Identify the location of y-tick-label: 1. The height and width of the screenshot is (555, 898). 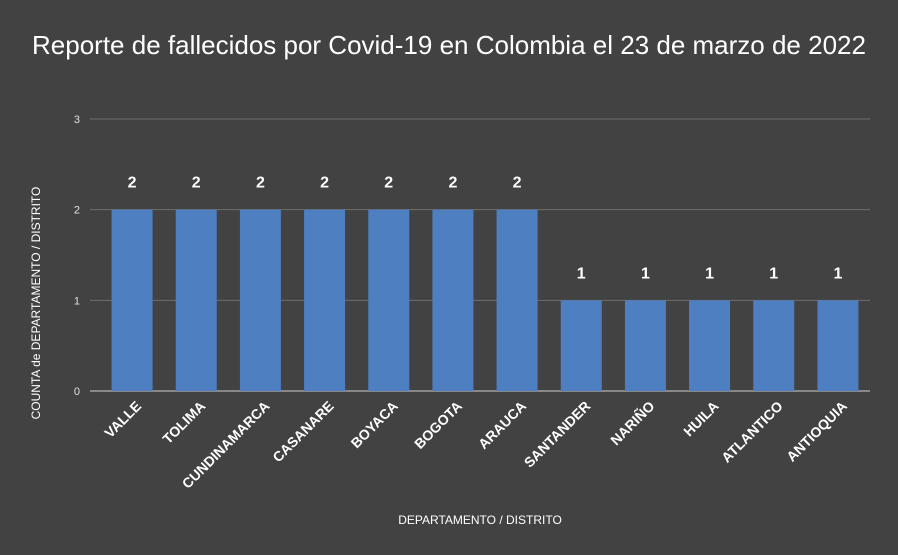
(77, 301).